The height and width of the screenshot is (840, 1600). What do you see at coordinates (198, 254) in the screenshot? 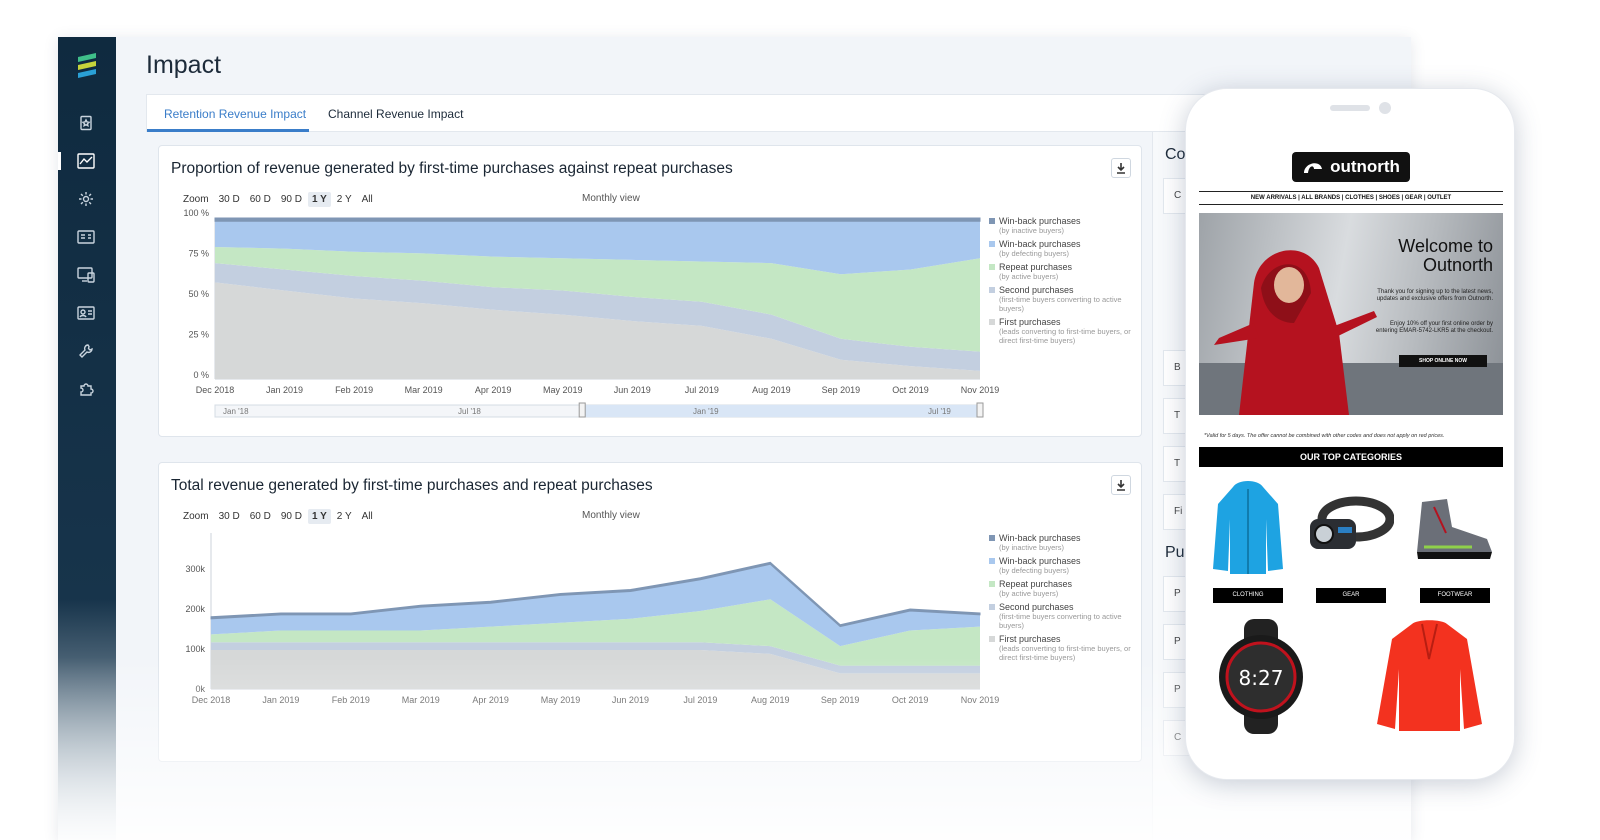
I see `y-tick-label: 75 %` at bounding box center [198, 254].